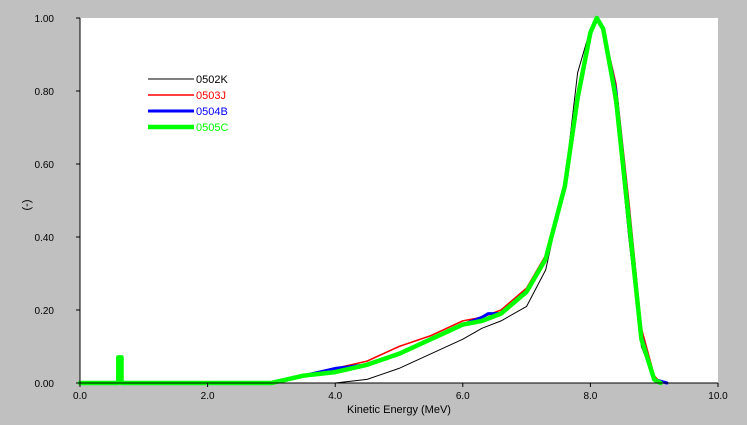 This screenshot has height=425, width=747. I want to click on x-tick-label: 4.0, so click(335, 396).